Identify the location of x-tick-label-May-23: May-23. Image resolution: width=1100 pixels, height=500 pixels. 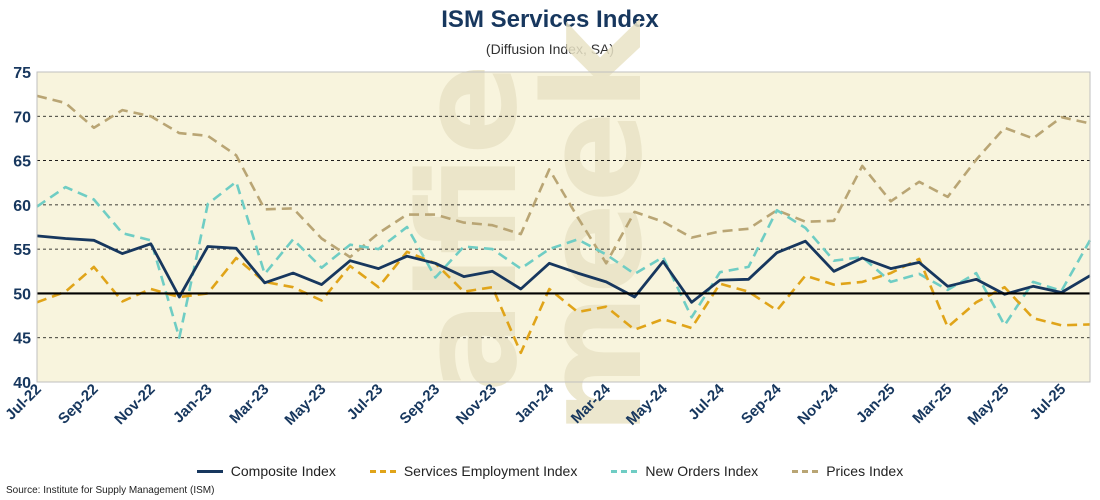
(305, 405).